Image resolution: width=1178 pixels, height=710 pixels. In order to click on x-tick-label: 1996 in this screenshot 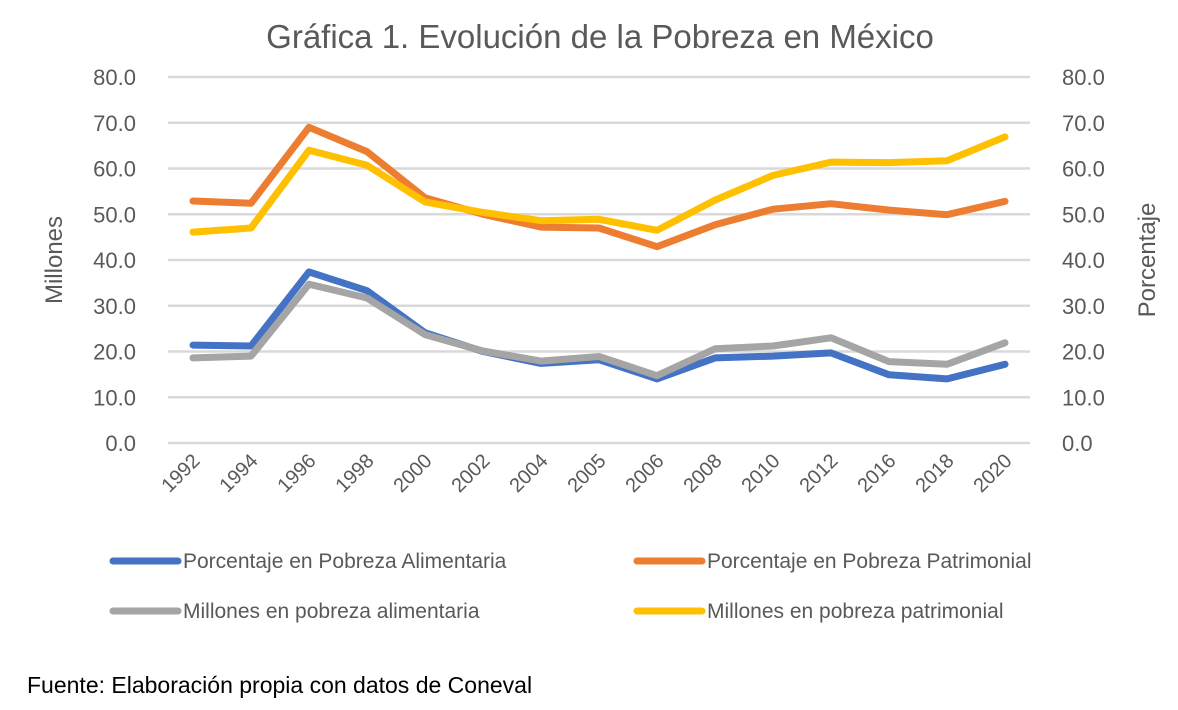, I will do `click(297, 473)`.